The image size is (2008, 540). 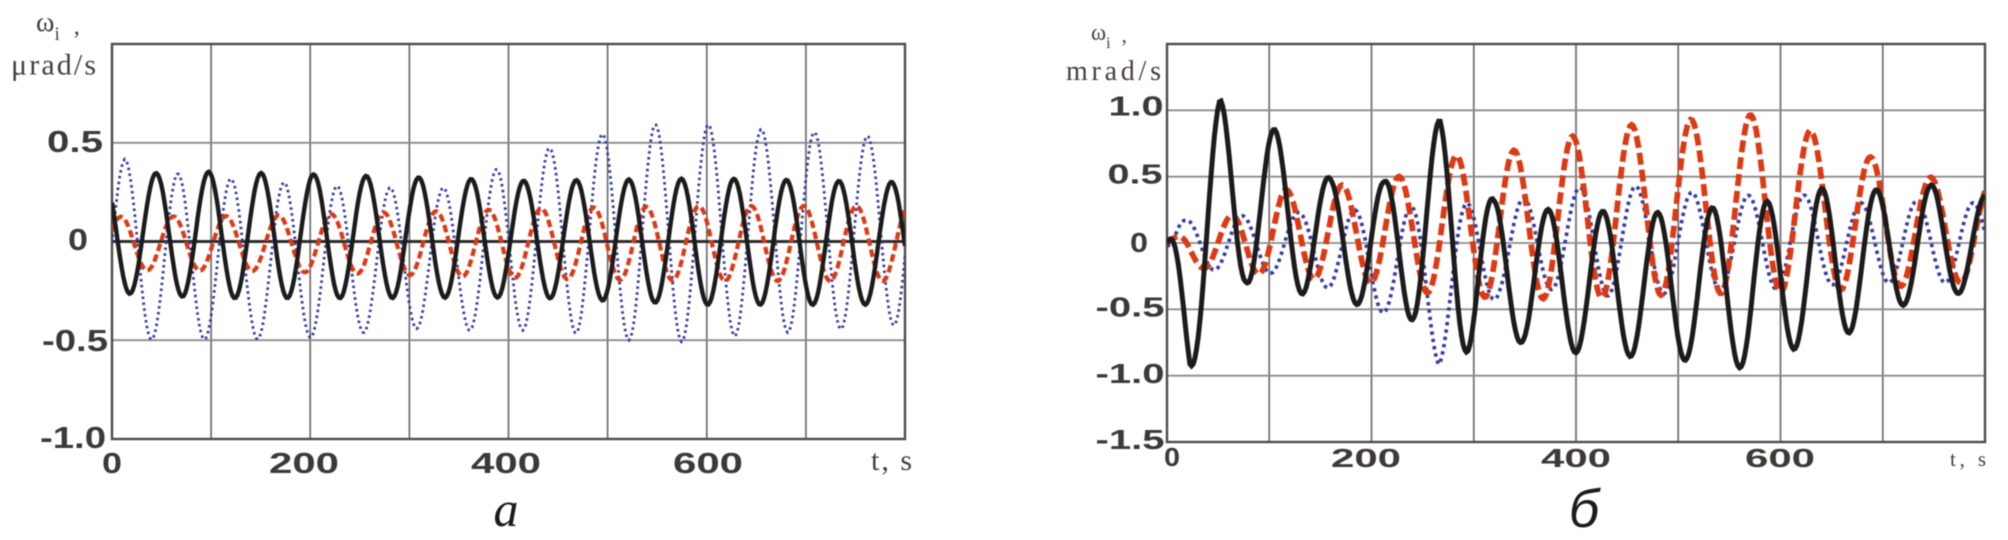 I want to click on svg-text: а, so click(x=506, y=509).